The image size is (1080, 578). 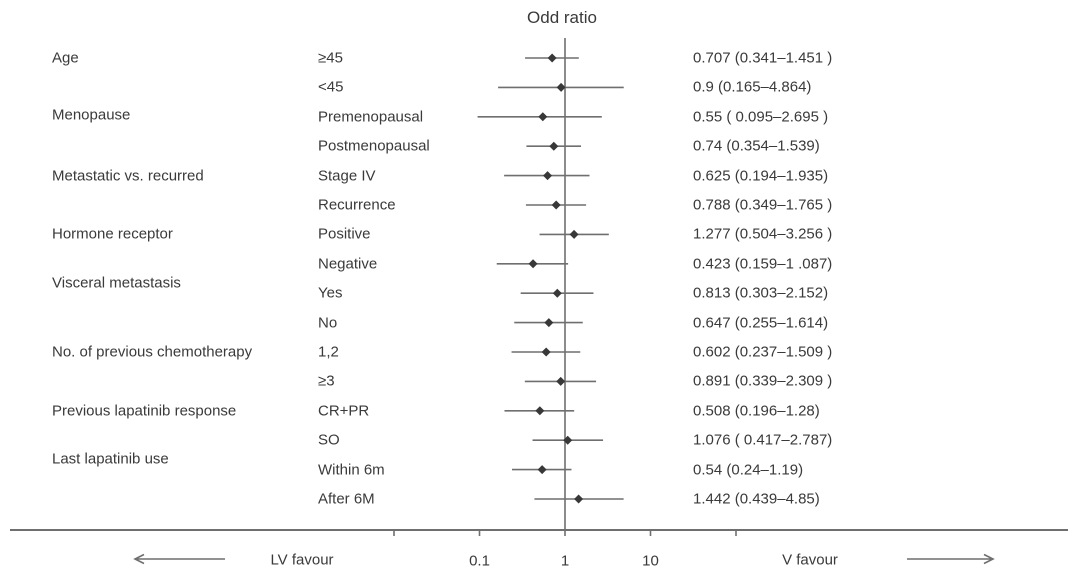 I want to click on subgroup-label: ≥3, so click(x=326, y=381).